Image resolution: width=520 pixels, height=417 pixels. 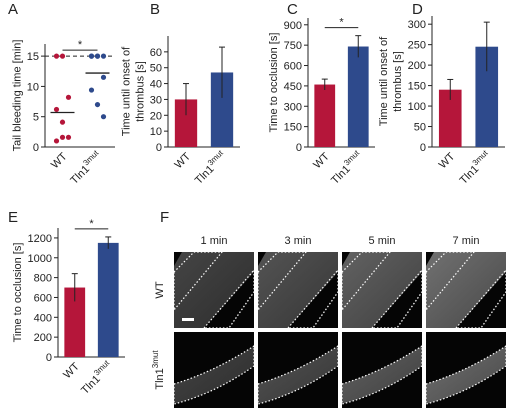 What do you see at coordinates (292, 9) in the screenshot?
I see `panel-letter: C` at bounding box center [292, 9].